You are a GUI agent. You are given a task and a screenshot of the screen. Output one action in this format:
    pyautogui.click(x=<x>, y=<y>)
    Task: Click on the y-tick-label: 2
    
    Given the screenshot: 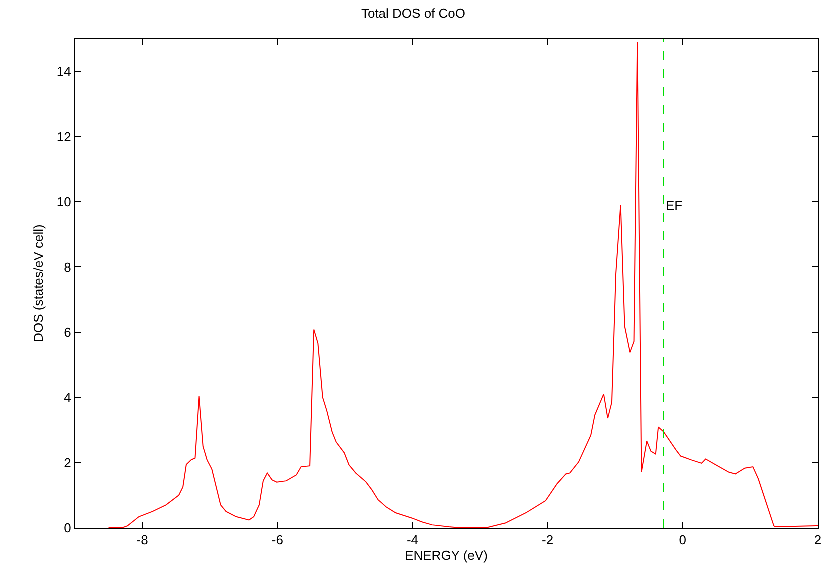 What is the action you would take?
    pyautogui.click(x=68, y=462)
    